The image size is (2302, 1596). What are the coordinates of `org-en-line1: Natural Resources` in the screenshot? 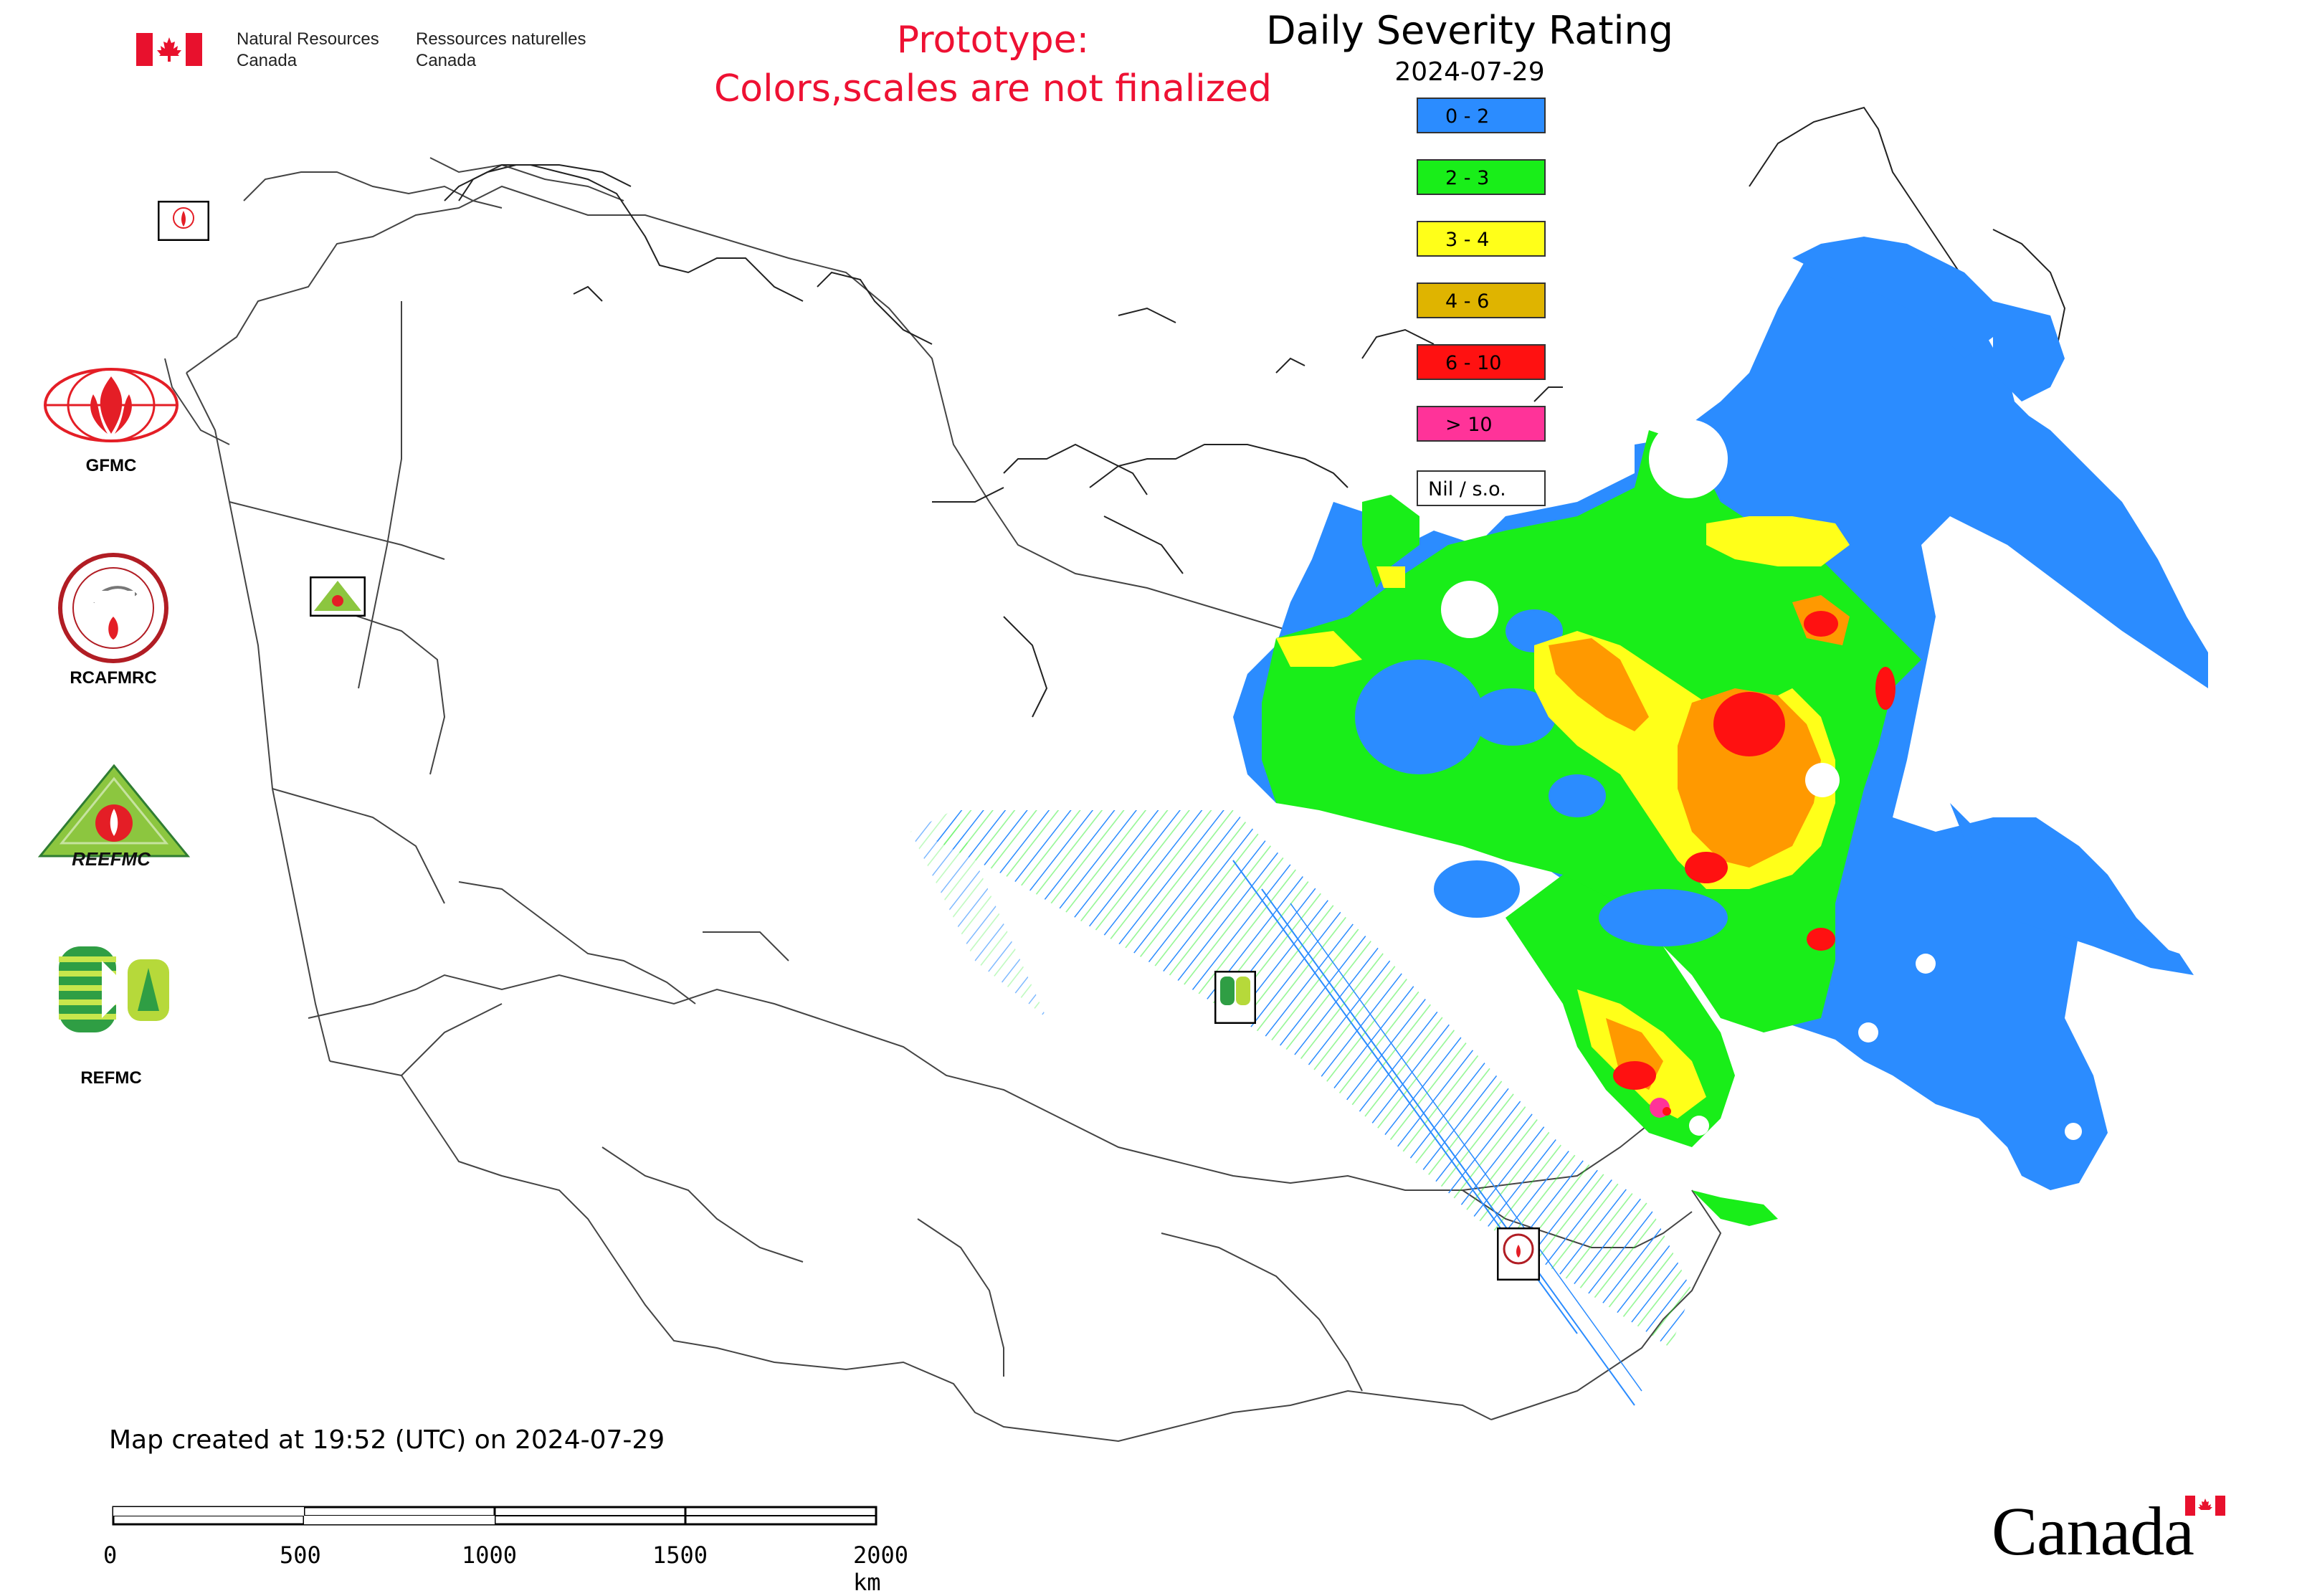 It's located at (308, 39).